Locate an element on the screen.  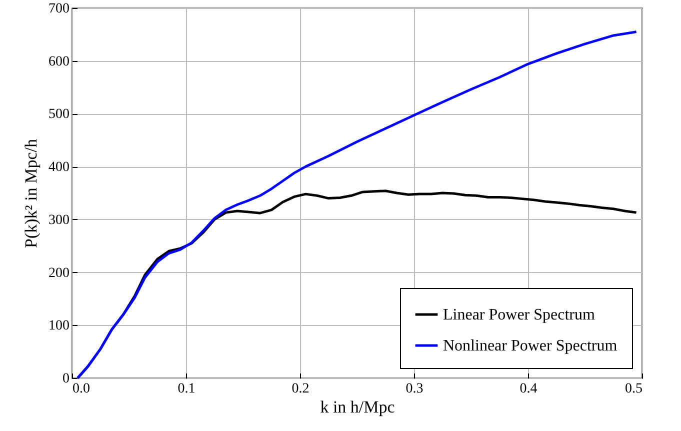
x-tick-label: 0.1 is located at coordinates (187, 389).